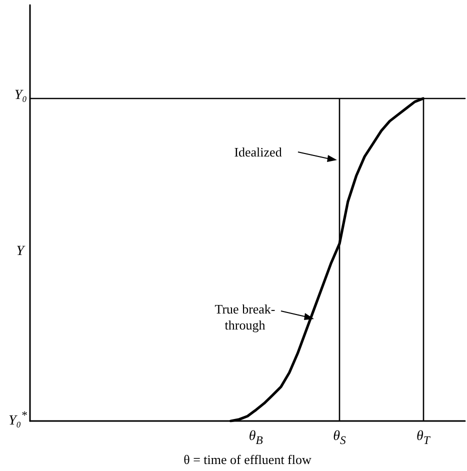 Image resolution: width=467 pixels, height=471 pixels. What do you see at coordinates (245, 317) in the screenshot?
I see `annotation: True break- through` at bounding box center [245, 317].